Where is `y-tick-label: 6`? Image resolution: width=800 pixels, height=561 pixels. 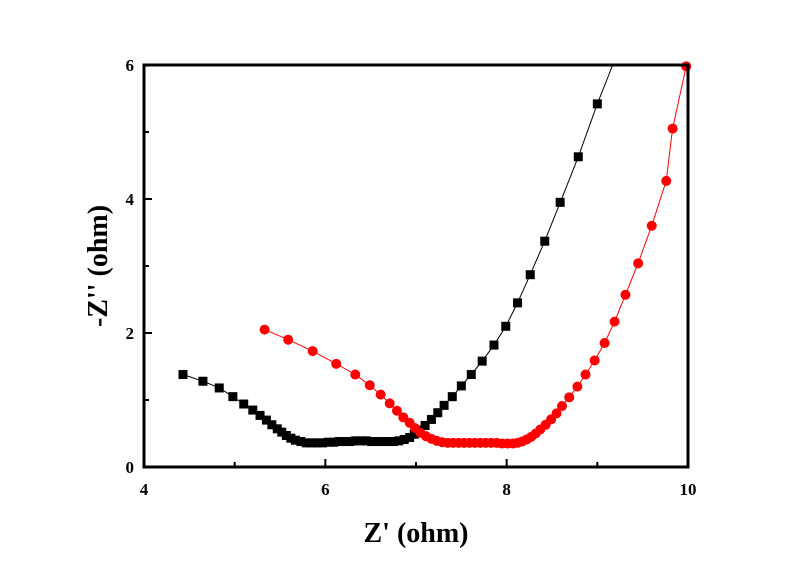
y-tick-label: 6 is located at coordinates (130, 65).